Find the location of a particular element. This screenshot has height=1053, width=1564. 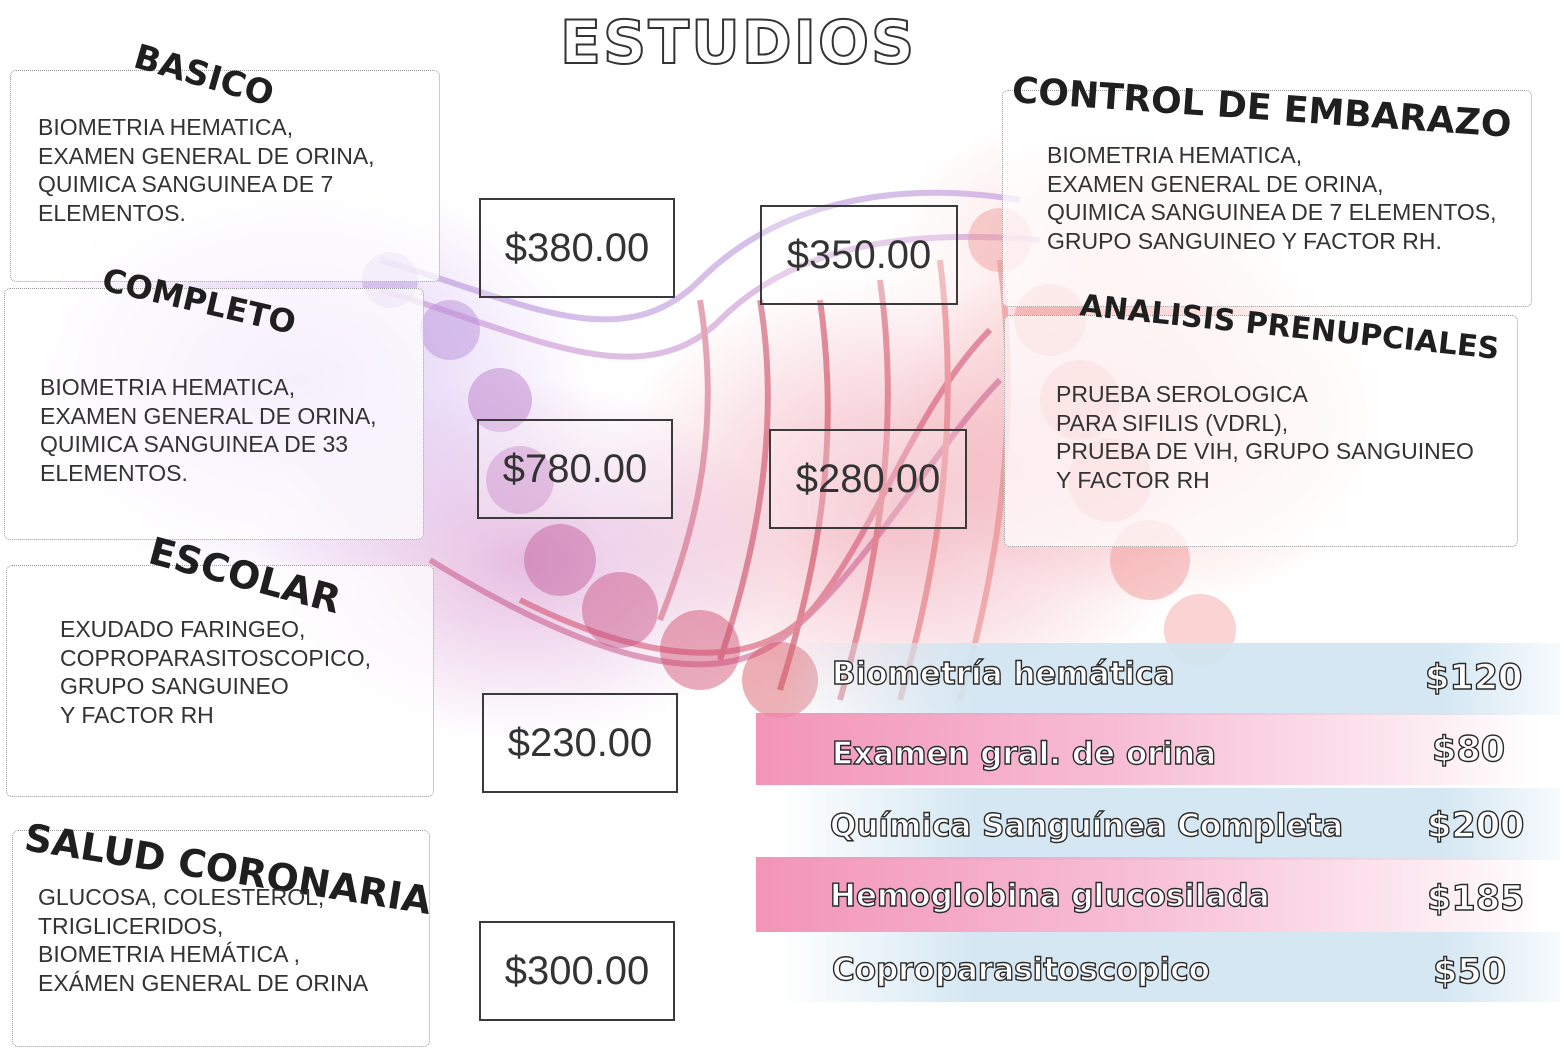

panel-salud-coronaria is located at coordinates (221, 938).